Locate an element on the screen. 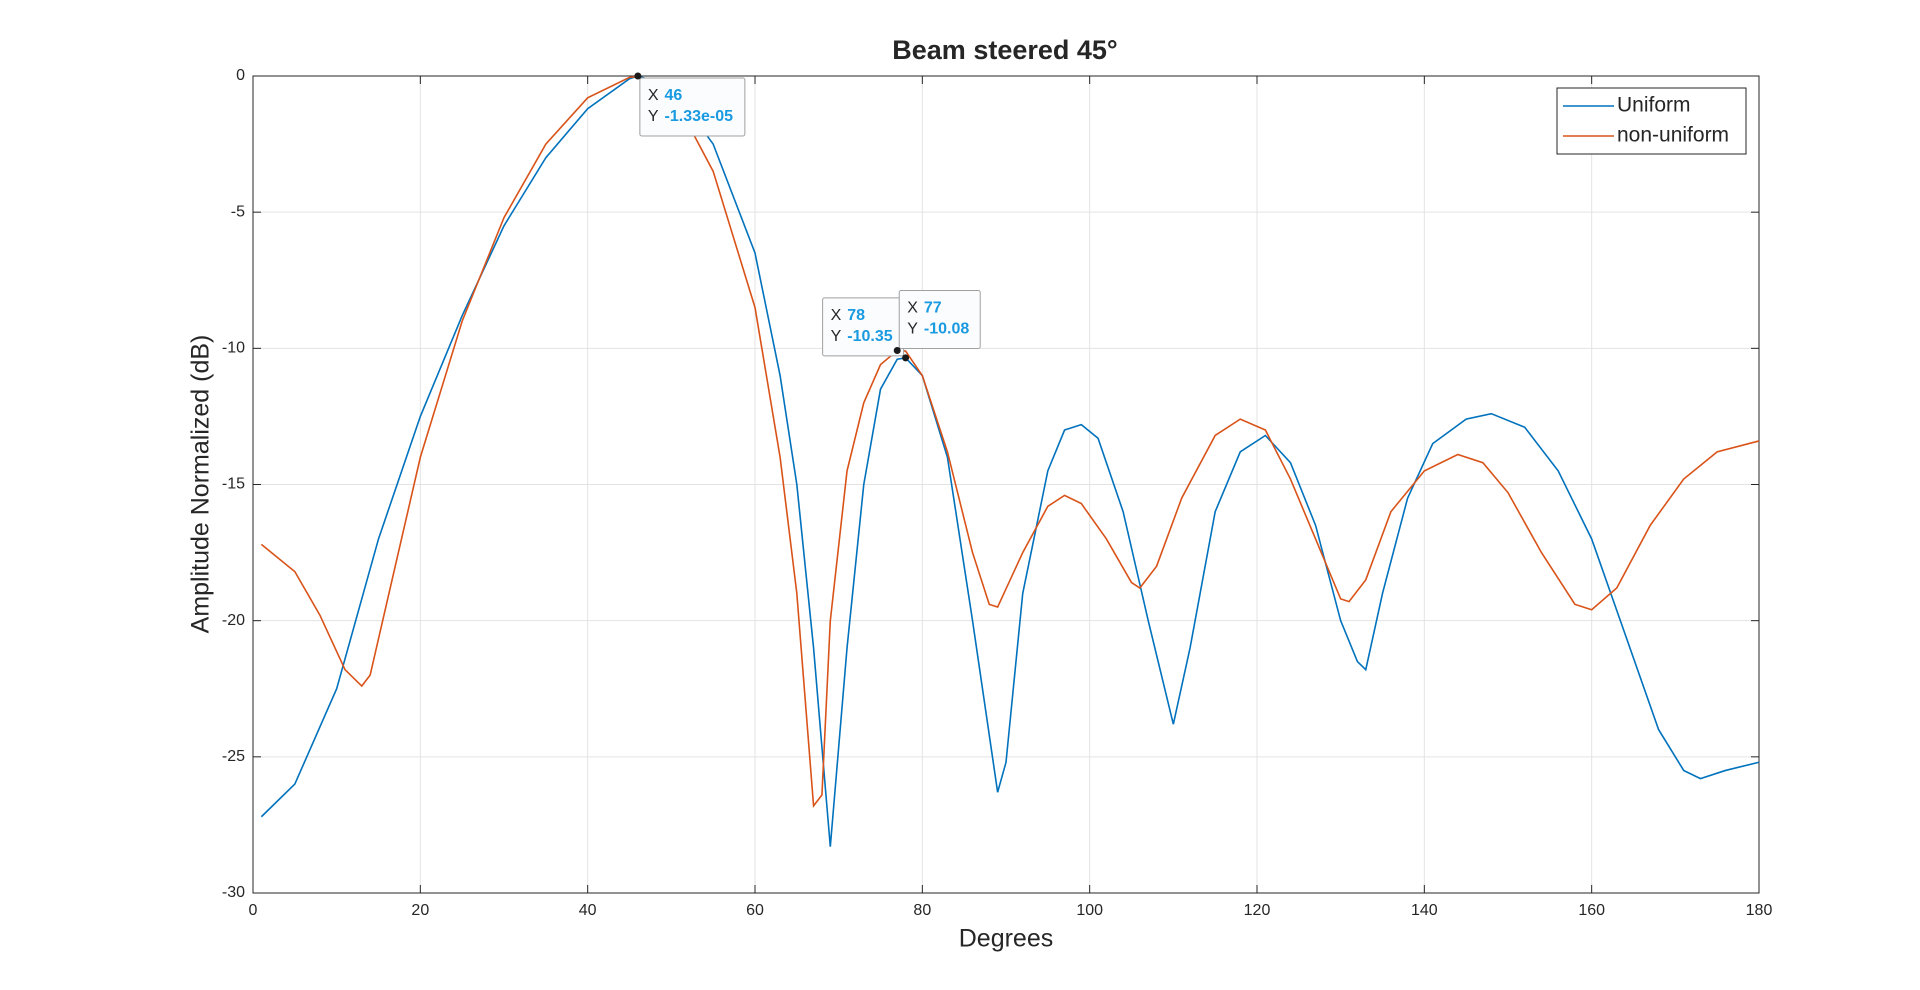 The height and width of the screenshot is (990, 1920). legend-label: Uniform is located at coordinates (1654, 105).